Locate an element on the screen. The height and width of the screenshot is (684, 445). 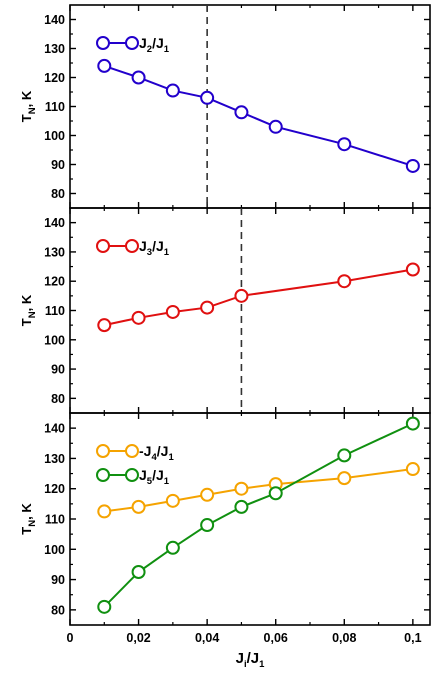
legend-label-sub: 2 is located at coordinates (149, 49).